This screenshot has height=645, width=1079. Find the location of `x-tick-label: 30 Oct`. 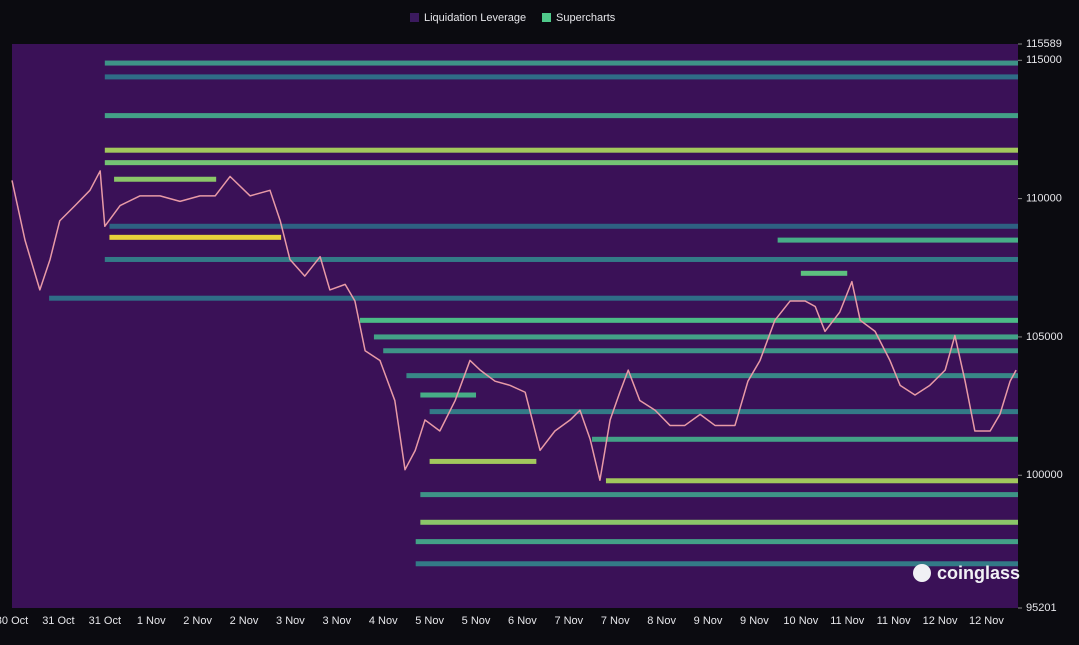

x-tick-label: 30 Oct is located at coordinates (14, 621).